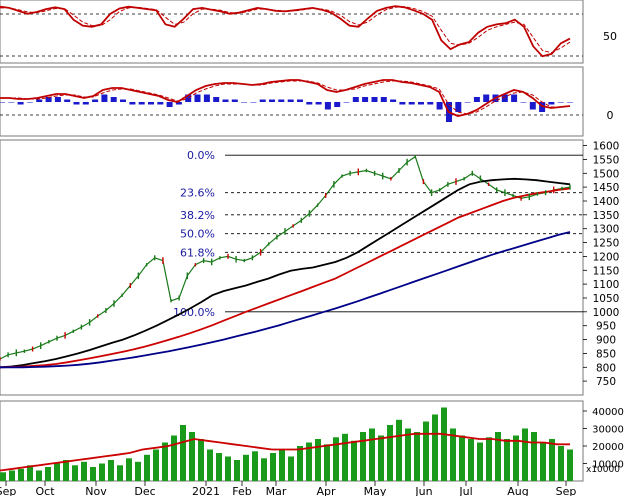 This screenshot has height=496, width=633. What do you see at coordinates (606, 299) in the screenshot?
I see `price-tick-label: 1050` at bounding box center [606, 299].